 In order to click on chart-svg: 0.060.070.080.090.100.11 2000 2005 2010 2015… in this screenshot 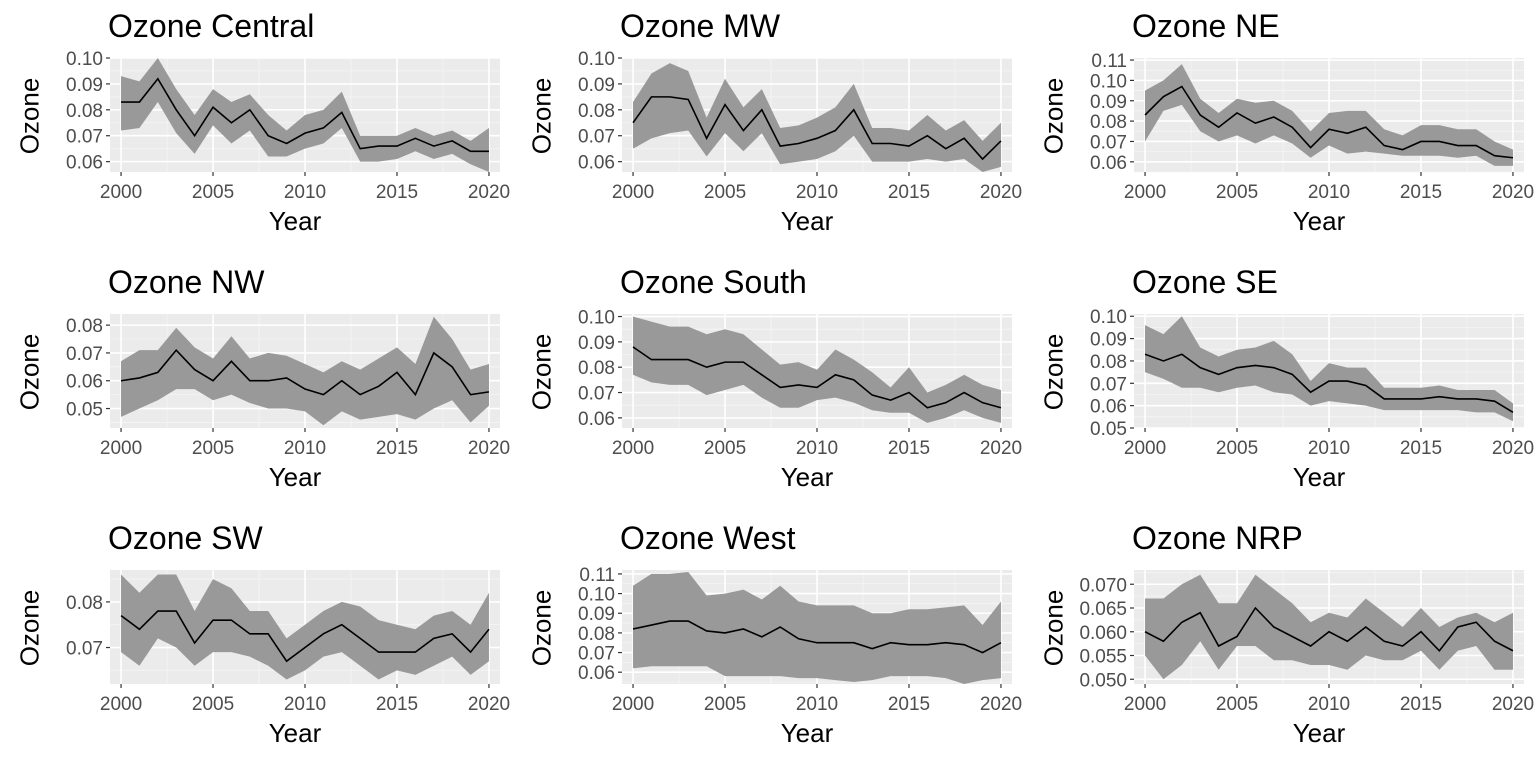, I will do `click(1312, 127)`.